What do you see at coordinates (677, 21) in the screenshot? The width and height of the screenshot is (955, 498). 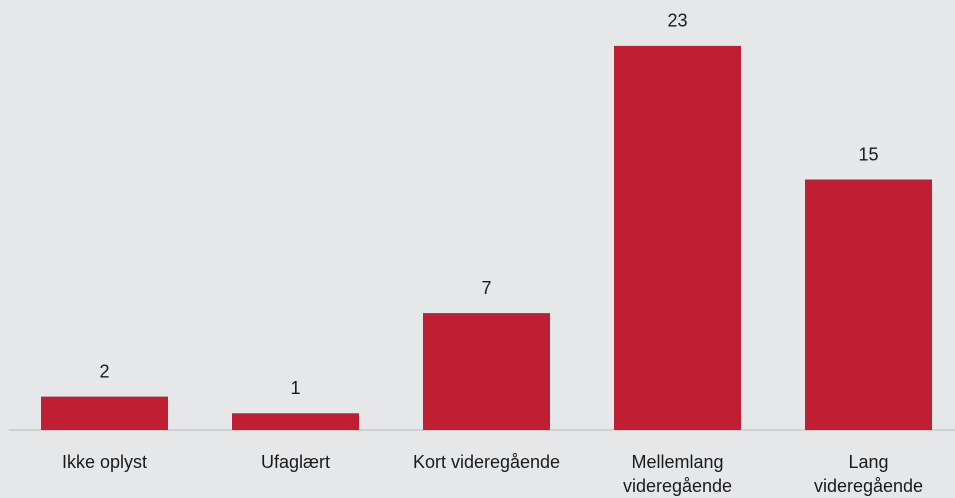 I see `data-label: 23` at bounding box center [677, 21].